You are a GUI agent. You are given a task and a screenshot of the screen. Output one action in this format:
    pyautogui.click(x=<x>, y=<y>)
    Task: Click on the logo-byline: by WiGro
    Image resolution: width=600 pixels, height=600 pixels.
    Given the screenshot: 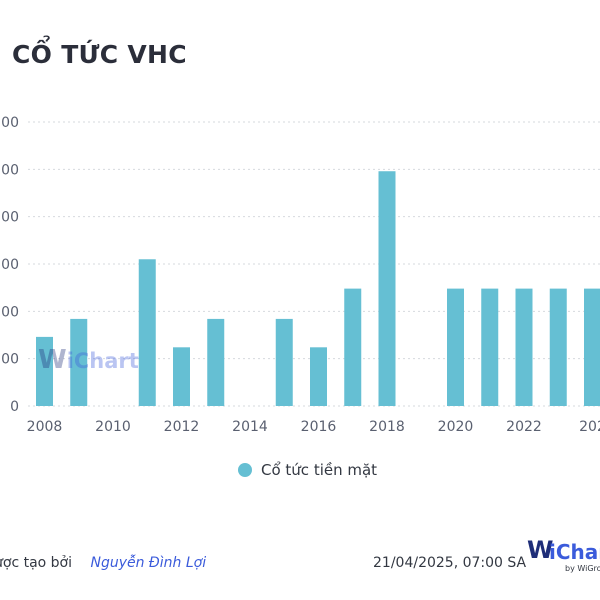 What is the action you would take?
    pyautogui.click(x=582, y=568)
    